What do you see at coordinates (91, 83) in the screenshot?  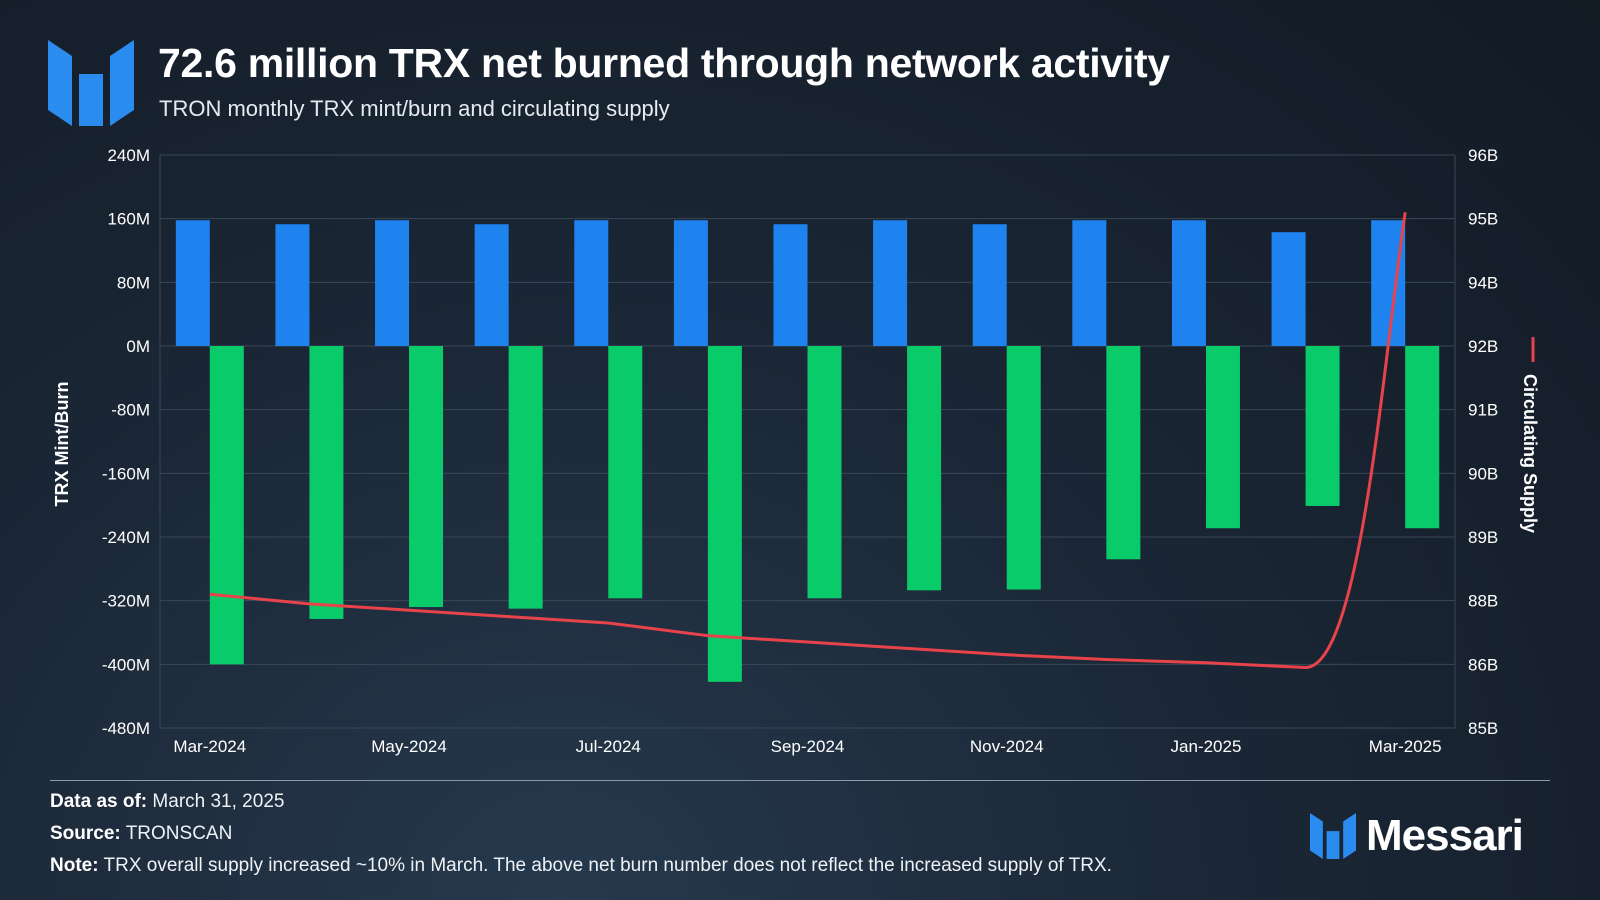 I see `messari-logo-icon` at bounding box center [91, 83].